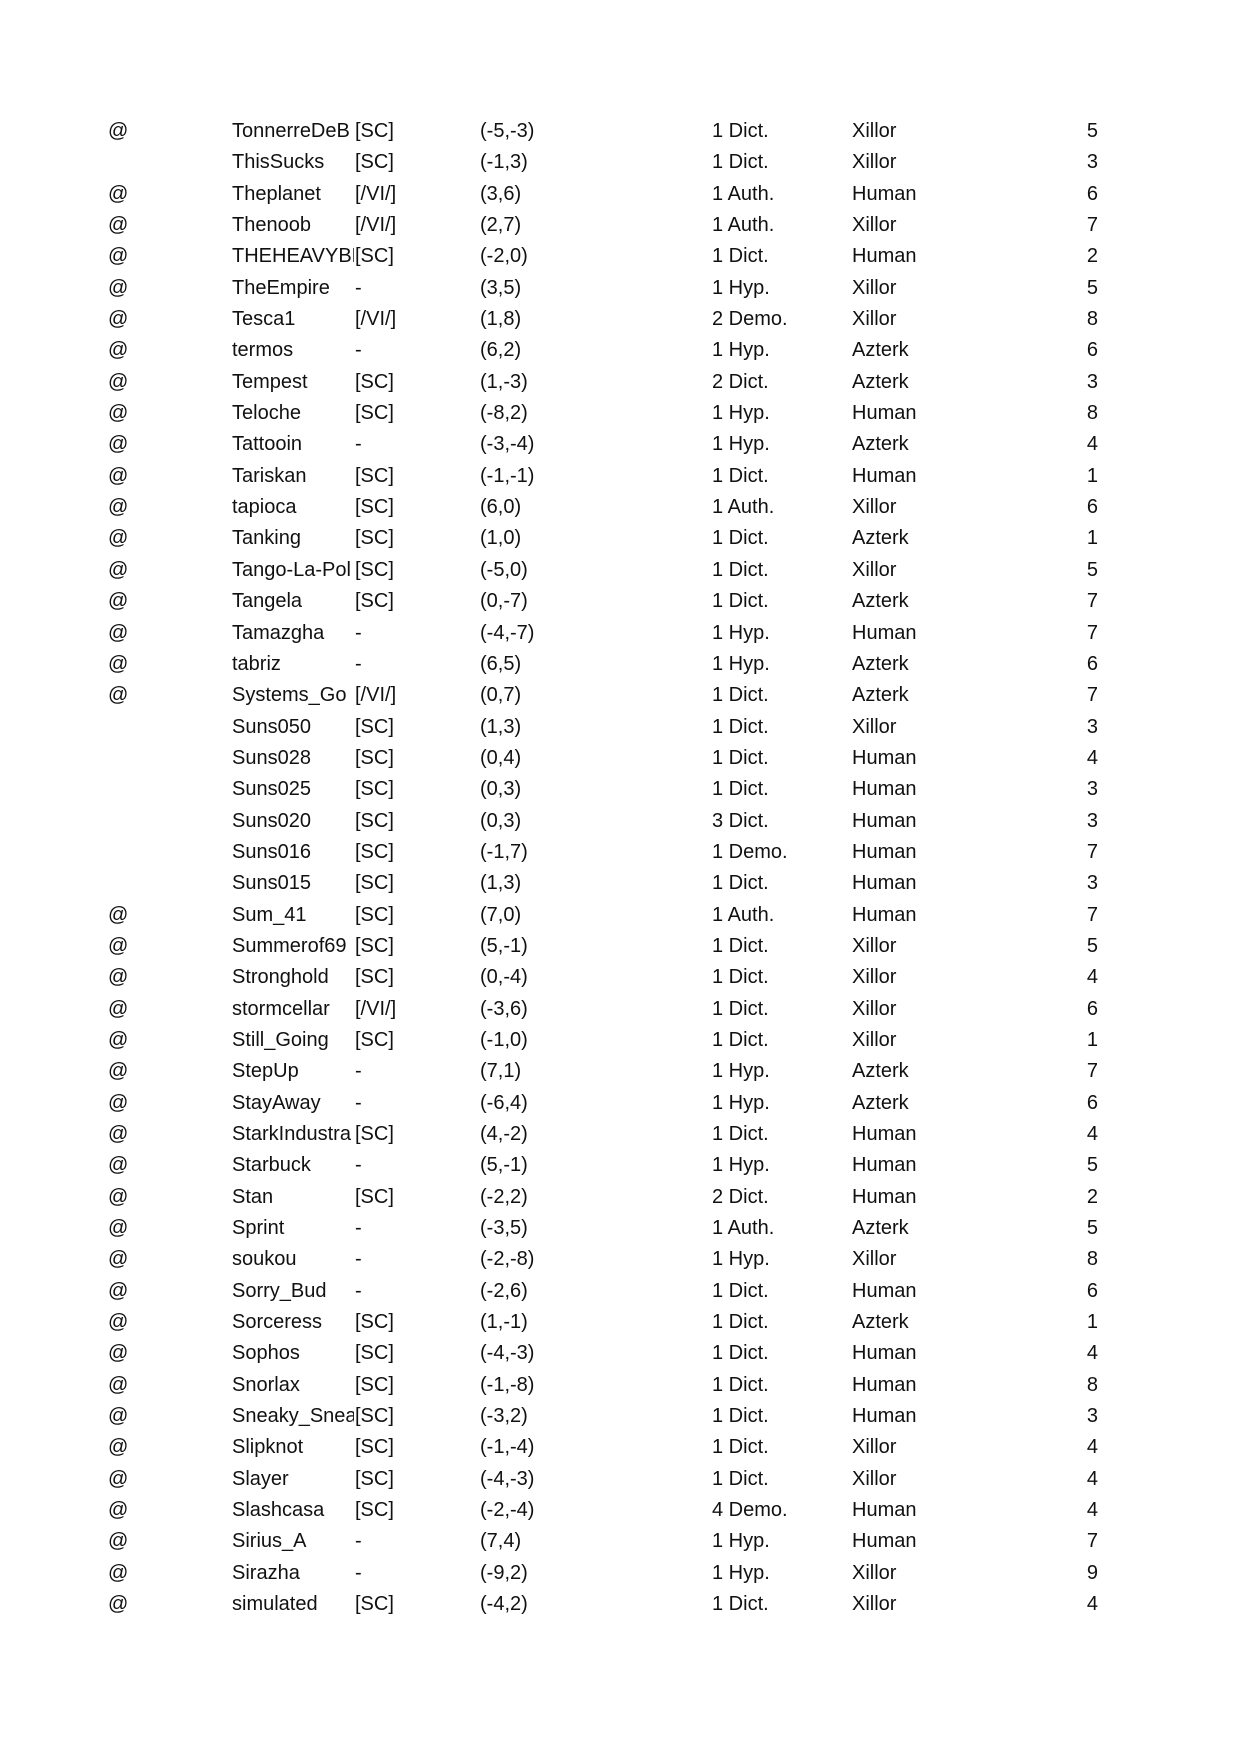 The image size is (1241, 1754). What do you see at coordinates (504, 1134) in the screenshot?
I see `cell-coord: (4,-2)` at bounding box center [504, 1134].